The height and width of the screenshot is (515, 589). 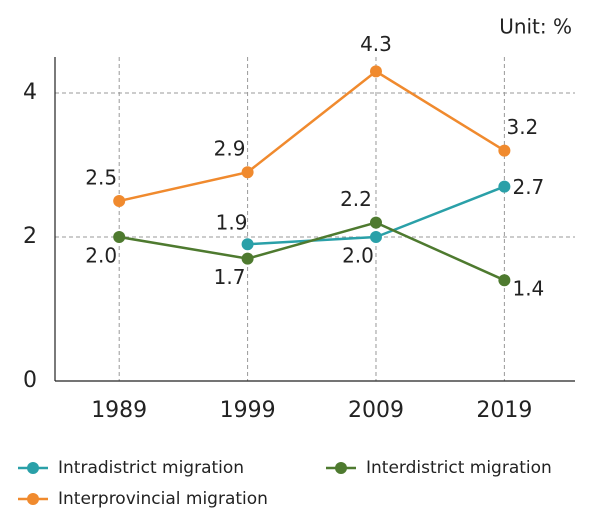 I want to click on data-label: 1.7, so click(x=230, y=277).